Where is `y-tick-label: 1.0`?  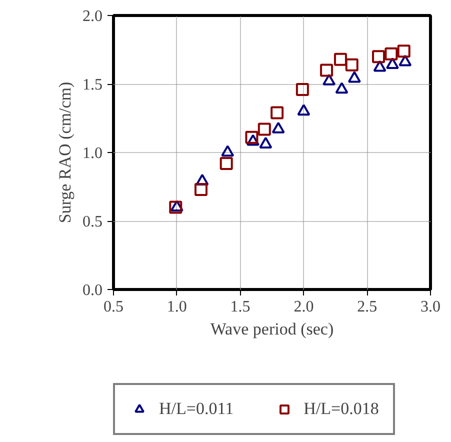
y-tick-label: 1.0 is located at coordinates (92, 153).